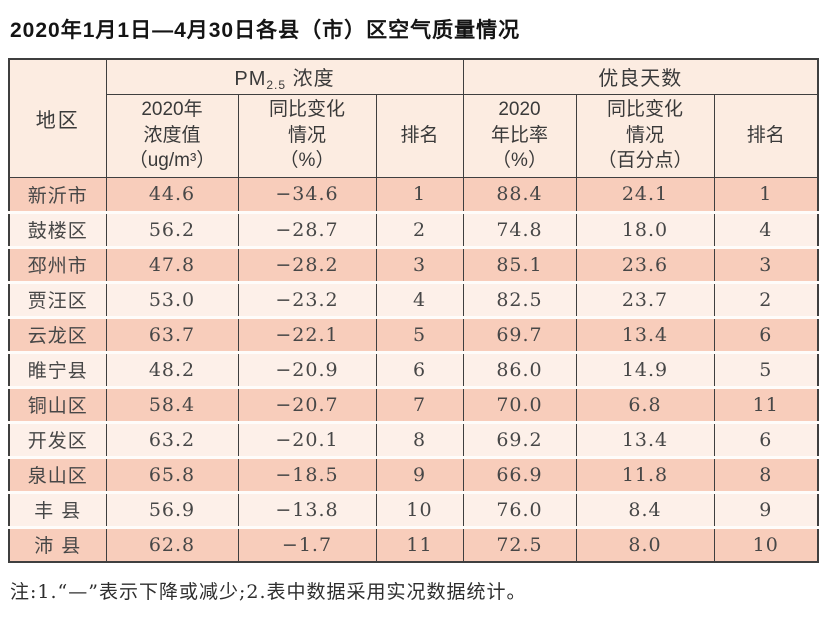 The width and height of the screenshot is (825, 620). Describe the element at coordinates (419, 298) in the screenshot. I see `pm-rank-cell: 4` at that location.